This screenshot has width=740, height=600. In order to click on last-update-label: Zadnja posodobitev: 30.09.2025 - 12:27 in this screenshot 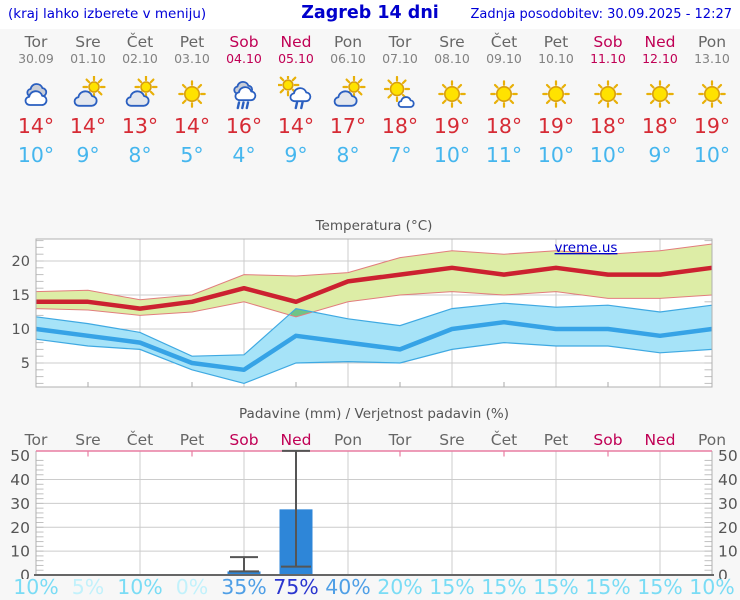, I will do `click(601, 14)`.